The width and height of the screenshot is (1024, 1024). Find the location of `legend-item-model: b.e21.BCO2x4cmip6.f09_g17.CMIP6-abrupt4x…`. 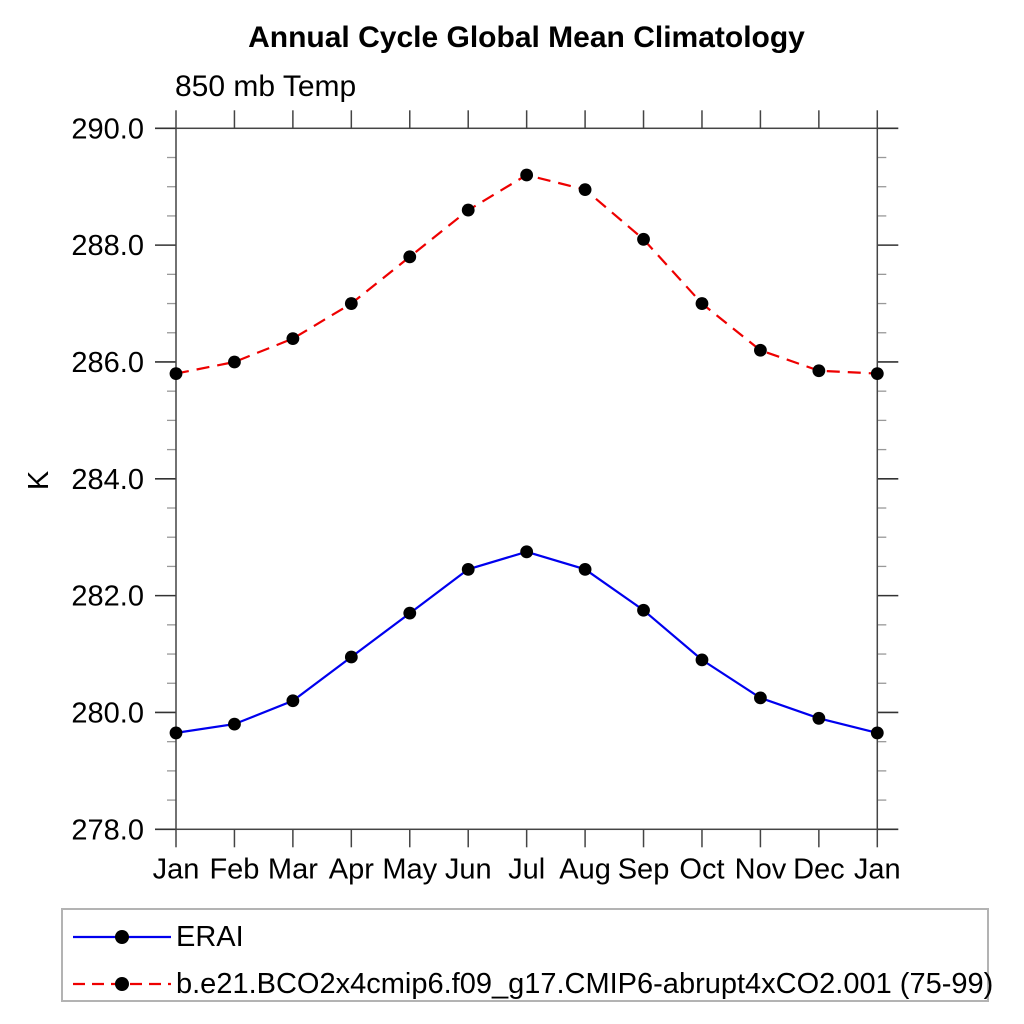

legend-item-model: b.e21.BCO2x4cmip6.f09_g17.CMIP6-abrupt4x… is located at coordinates (532, 984).